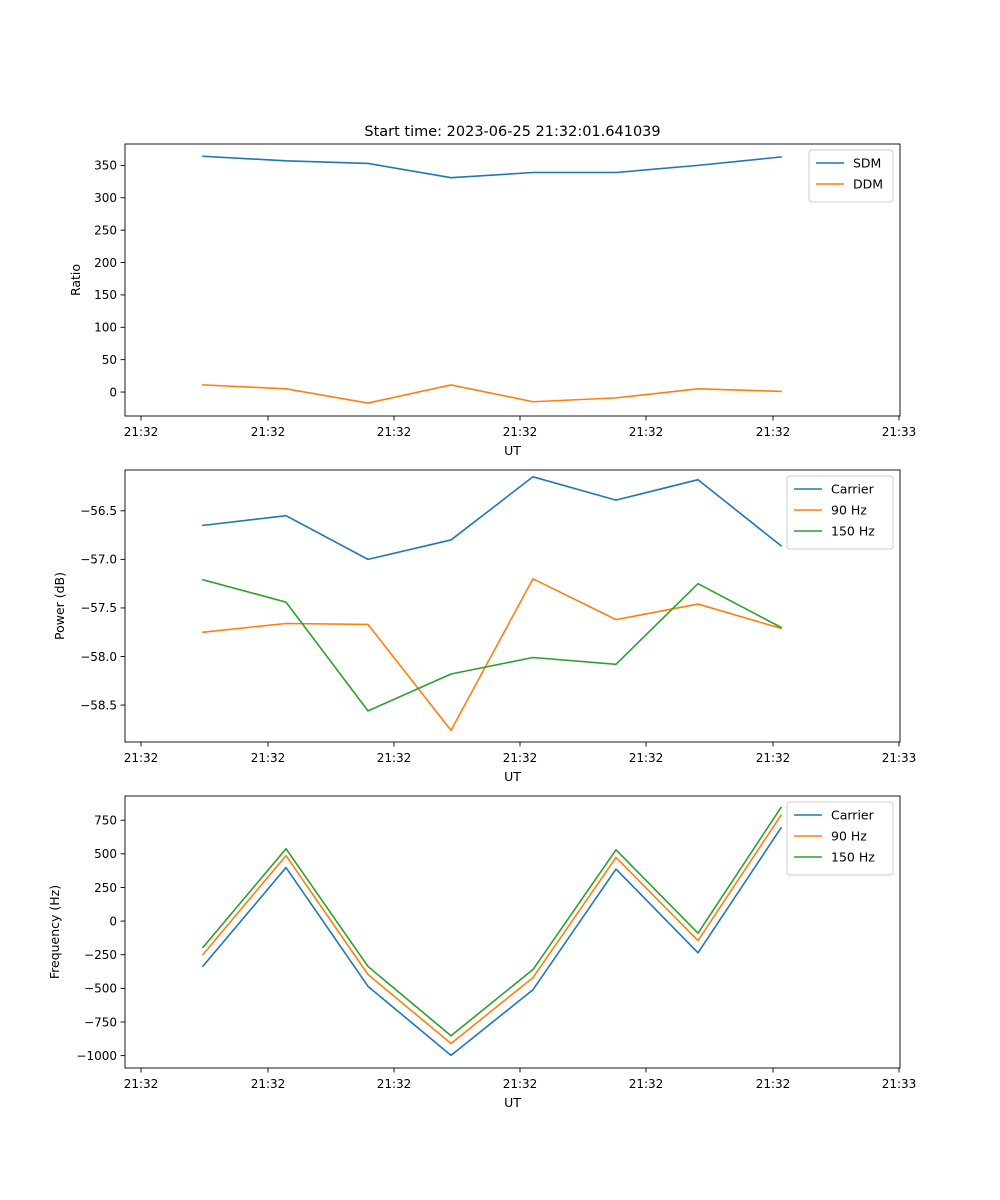  I want to click on y-tick-label: −250, so click(100, 955).